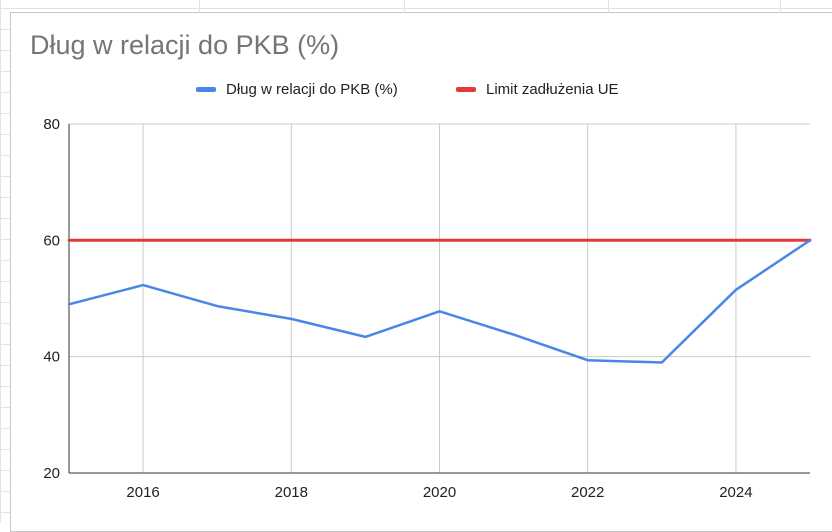  I want to click on y-tick-label: 60, so click(51, 240).